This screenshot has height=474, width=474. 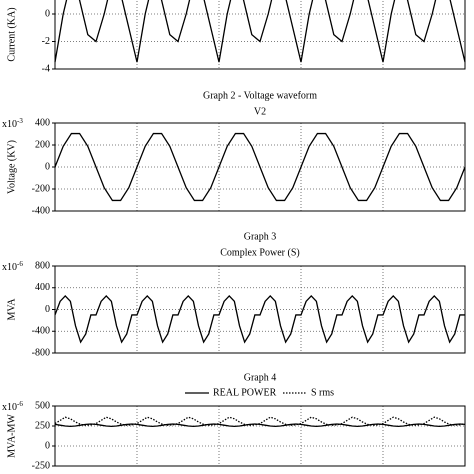 What do you see at coordinates (260, 236) in the screenshot?
I see `chart-title: Graph 3` at bounding box center [260, 236].